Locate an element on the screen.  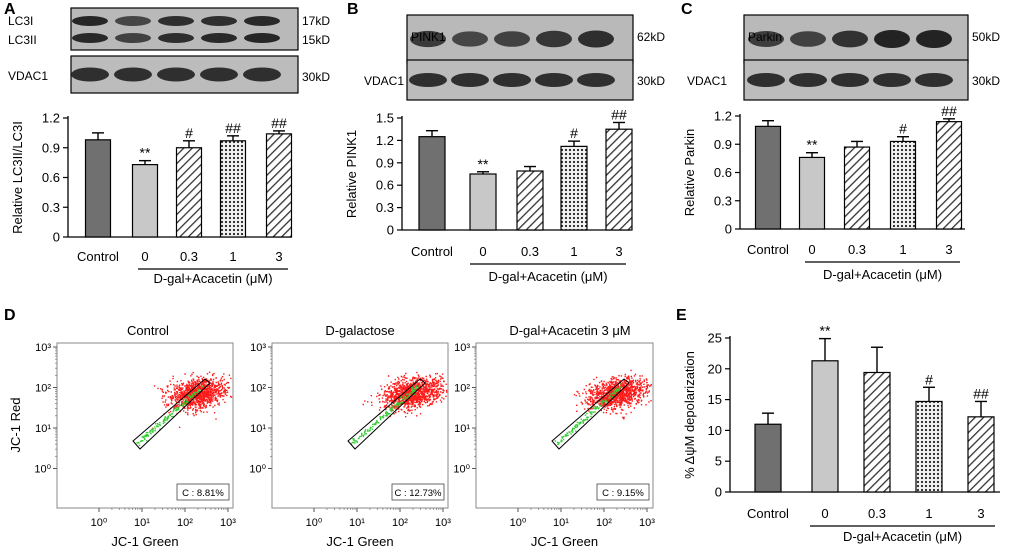
panel-letter-C: C is located at coordinates (687, 9).